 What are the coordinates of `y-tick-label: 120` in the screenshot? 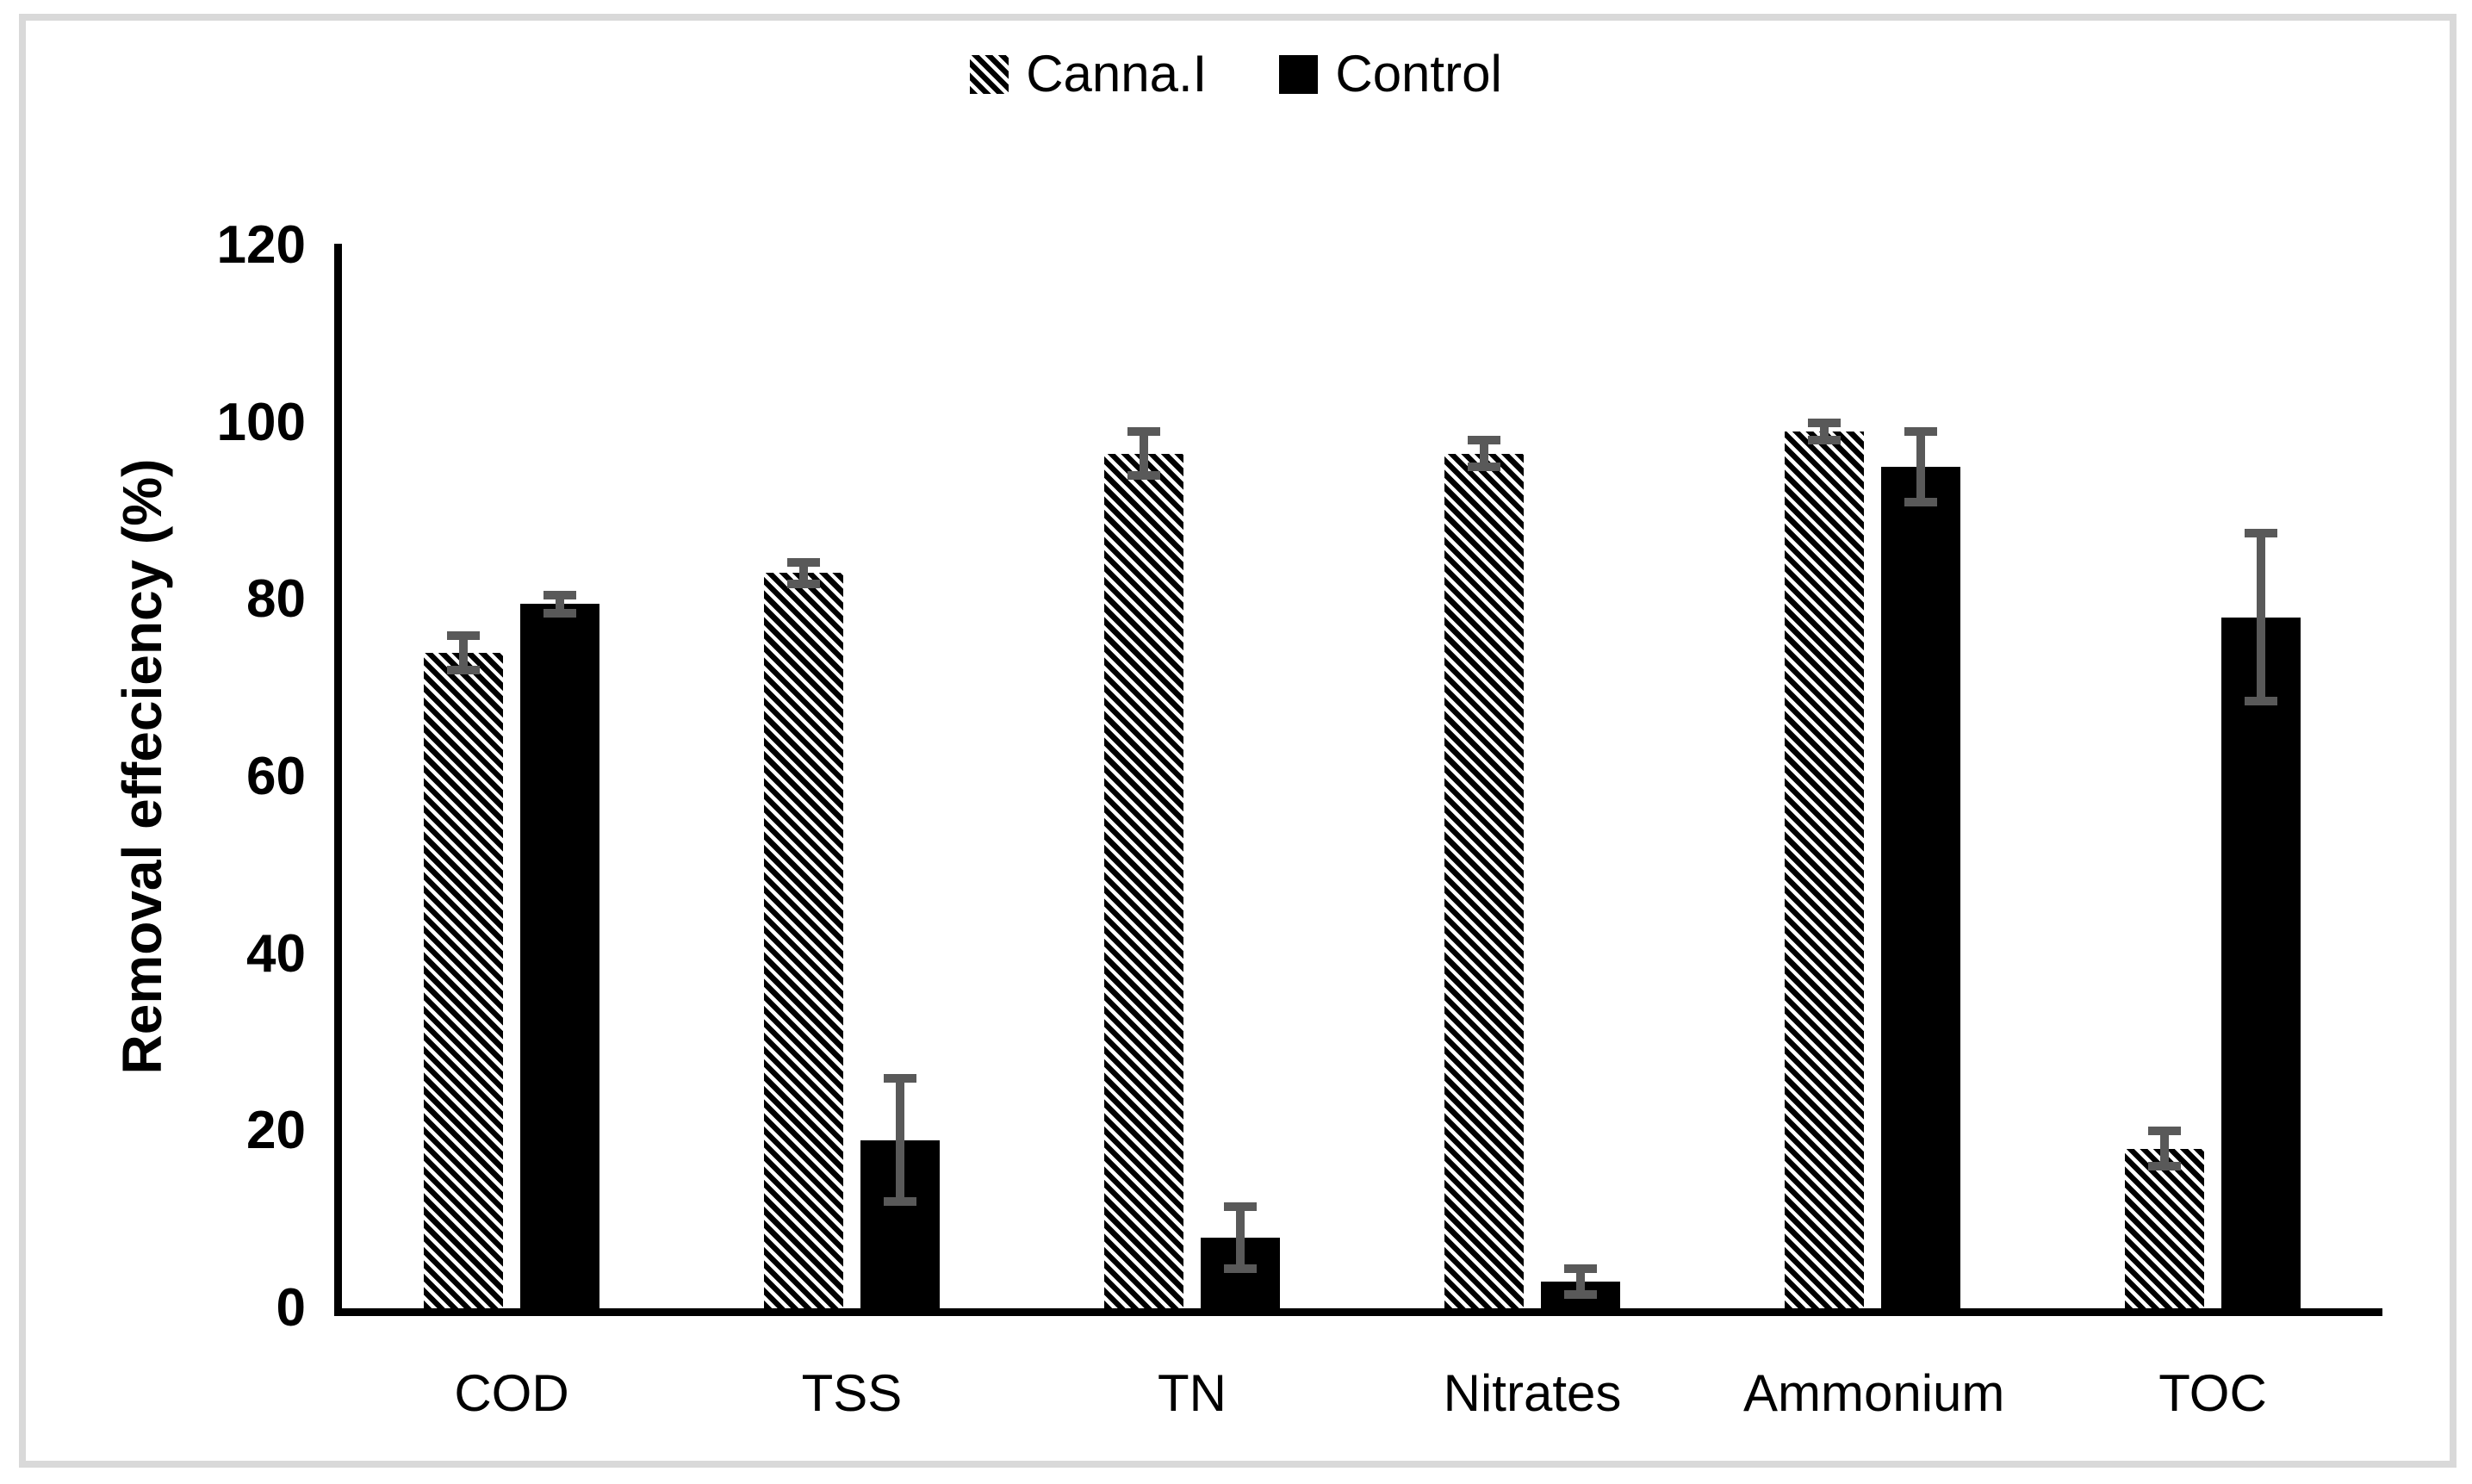 It's located at (261, 245).